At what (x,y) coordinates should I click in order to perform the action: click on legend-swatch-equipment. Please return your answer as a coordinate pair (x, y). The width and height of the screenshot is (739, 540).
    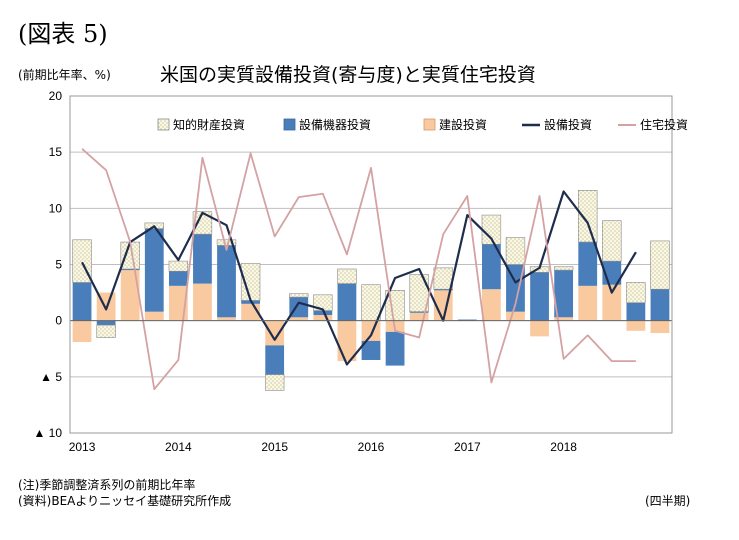
    Looking at the image, I should click on (289, 124).